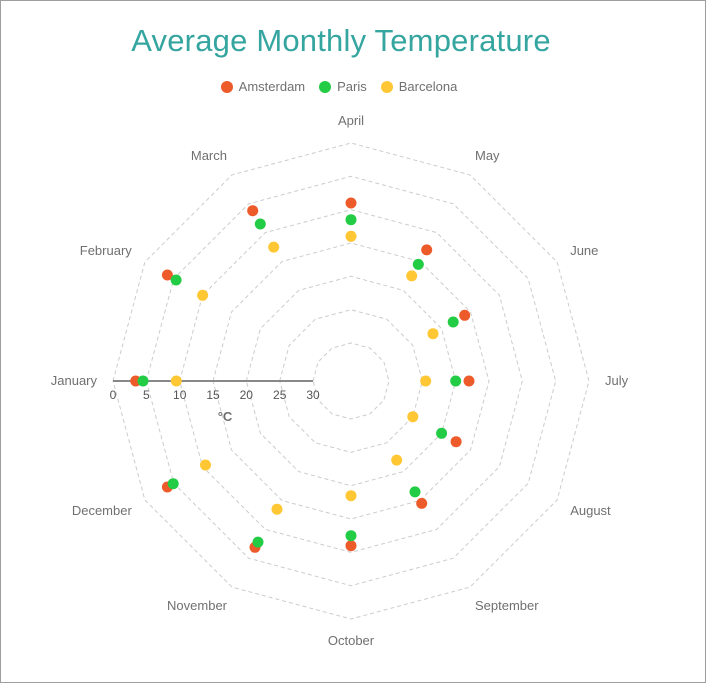  I want to click on legend-label: Barcelona, so click(428, 86).